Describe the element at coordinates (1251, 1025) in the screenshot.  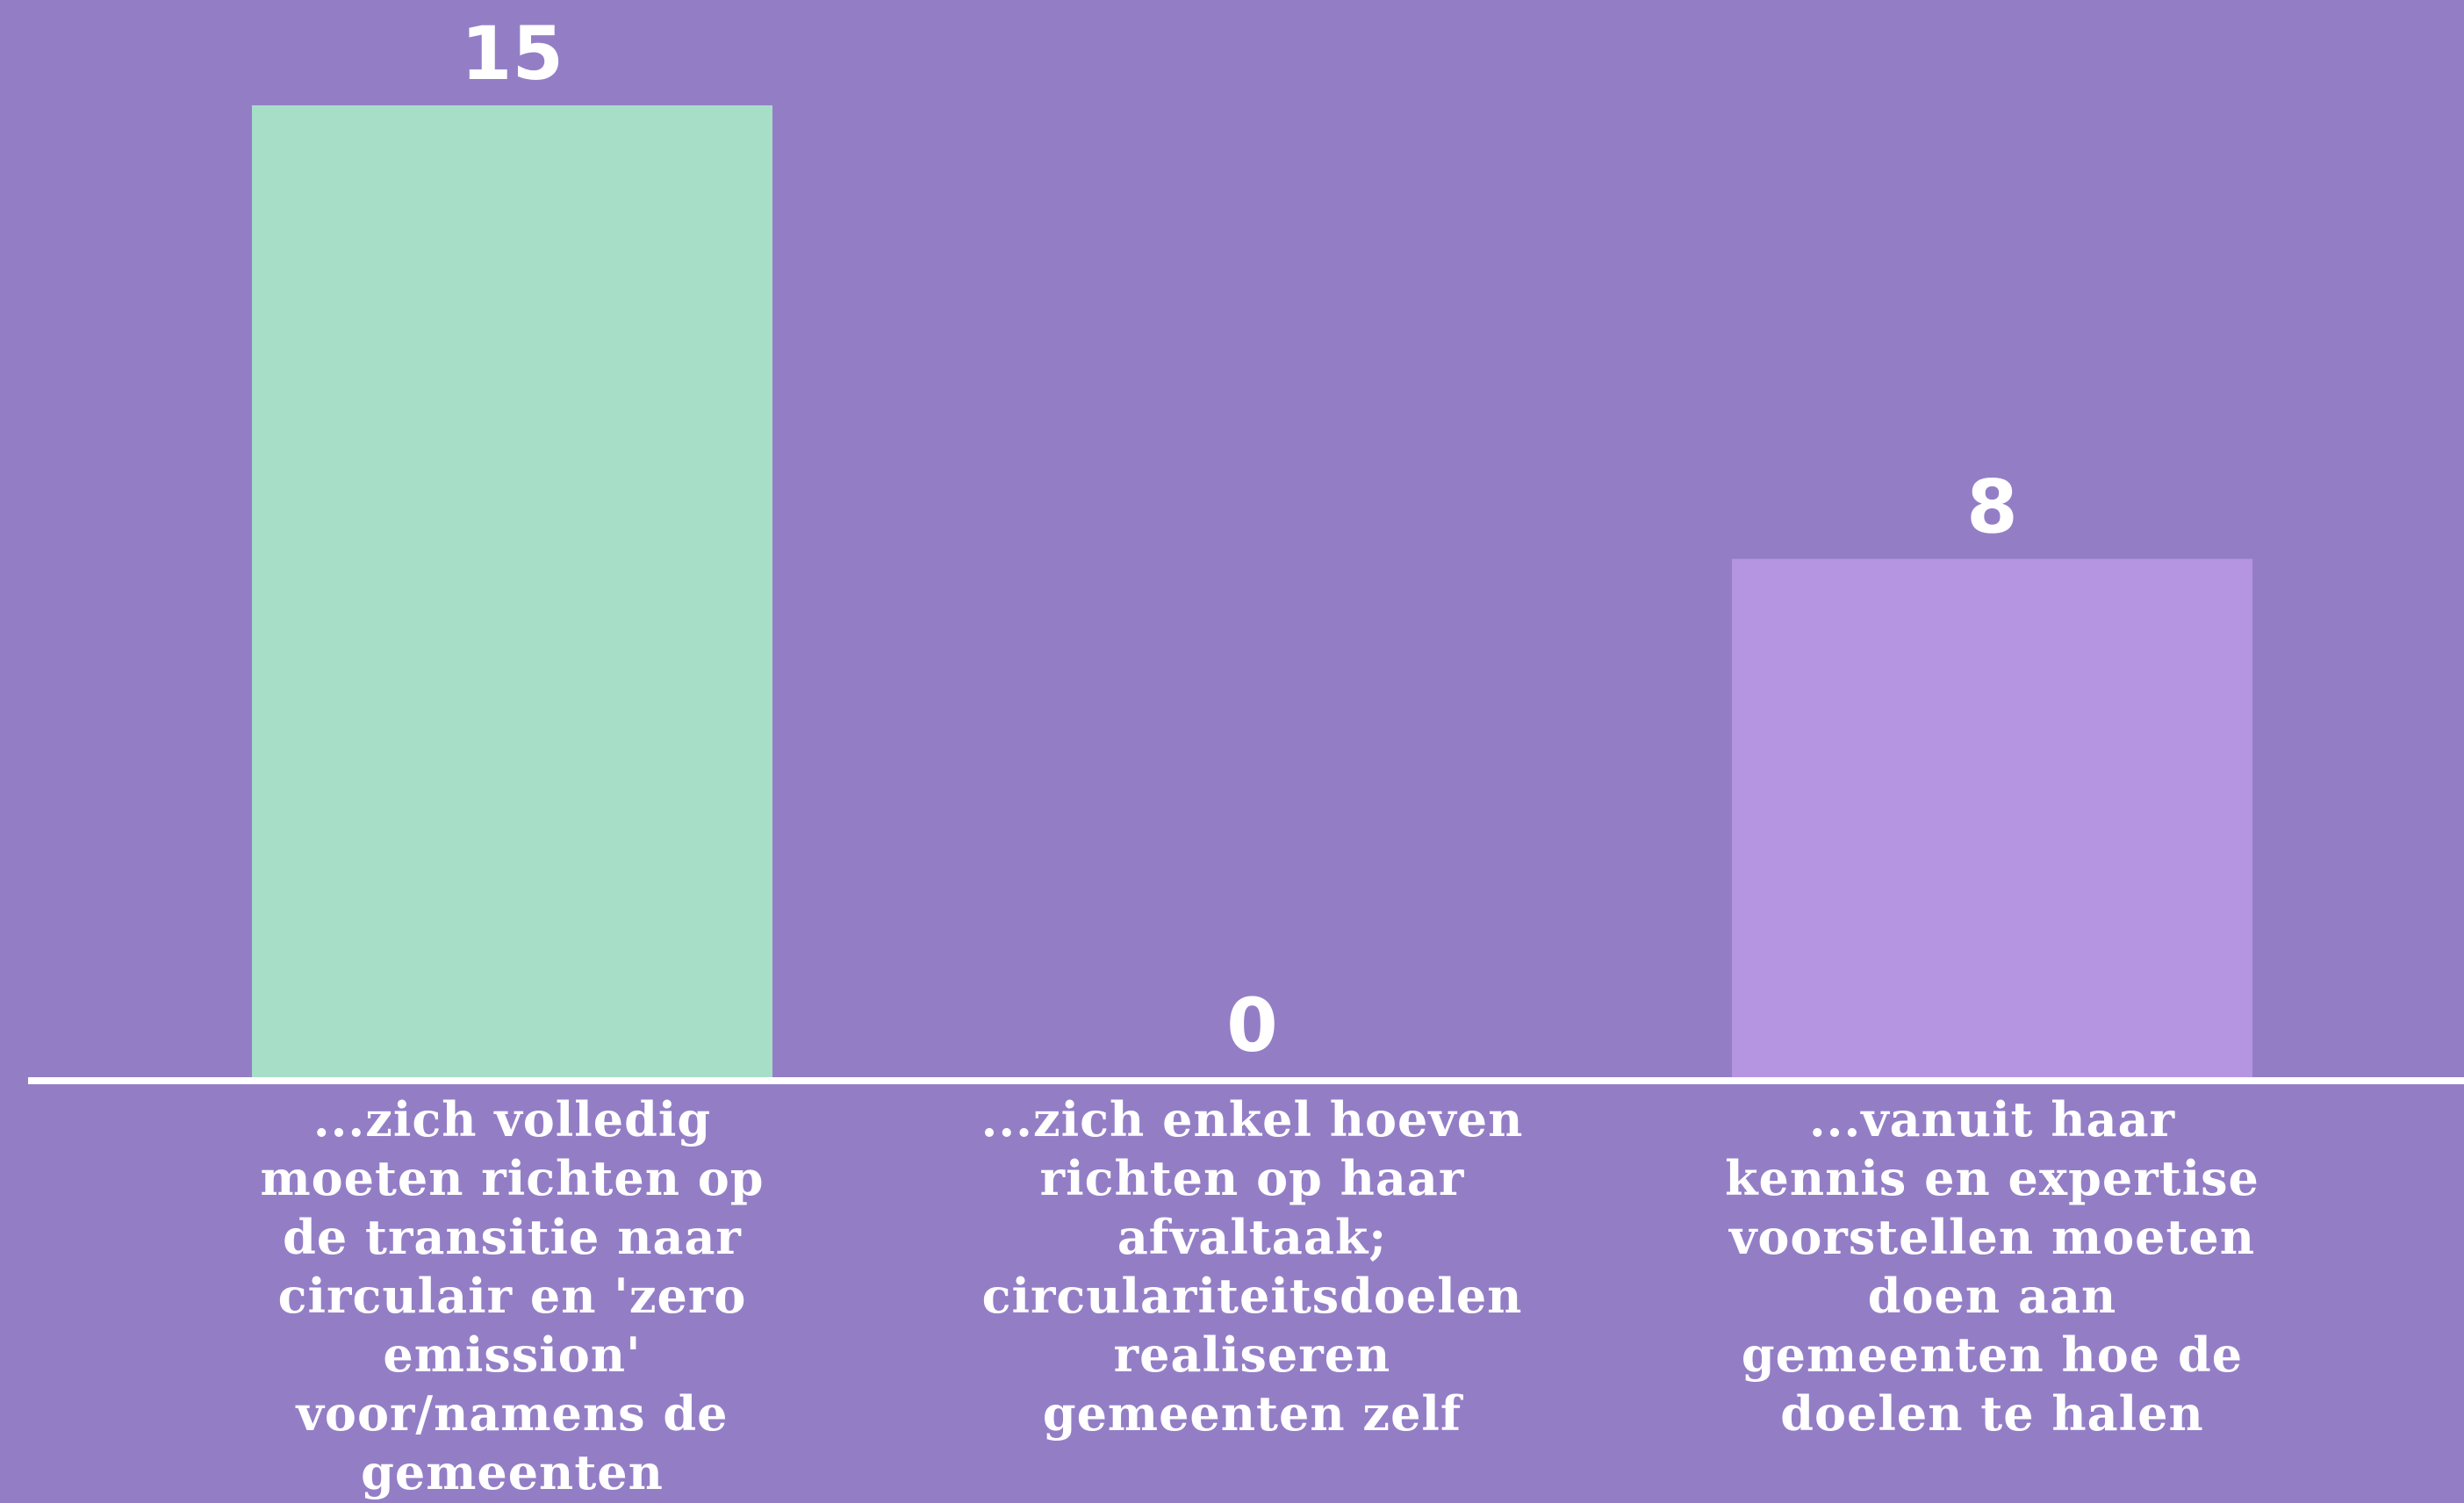
I see `value-label: 0` at that location.